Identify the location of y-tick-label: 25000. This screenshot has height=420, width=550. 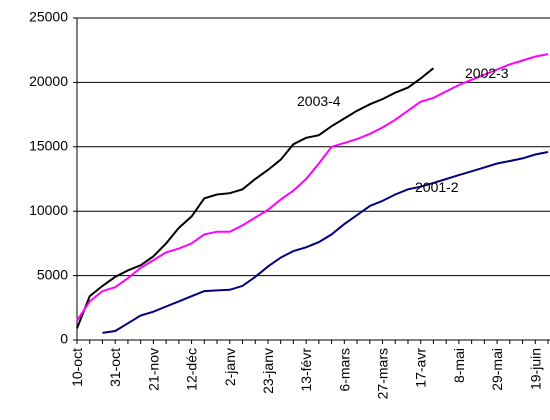
(48, 17).